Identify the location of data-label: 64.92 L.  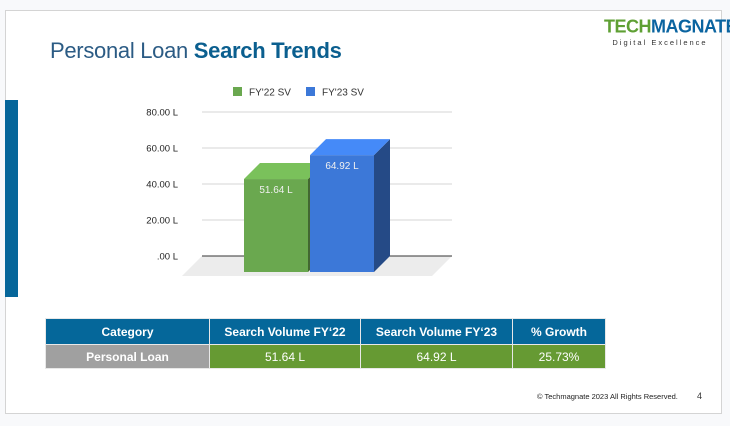
(342, 166).